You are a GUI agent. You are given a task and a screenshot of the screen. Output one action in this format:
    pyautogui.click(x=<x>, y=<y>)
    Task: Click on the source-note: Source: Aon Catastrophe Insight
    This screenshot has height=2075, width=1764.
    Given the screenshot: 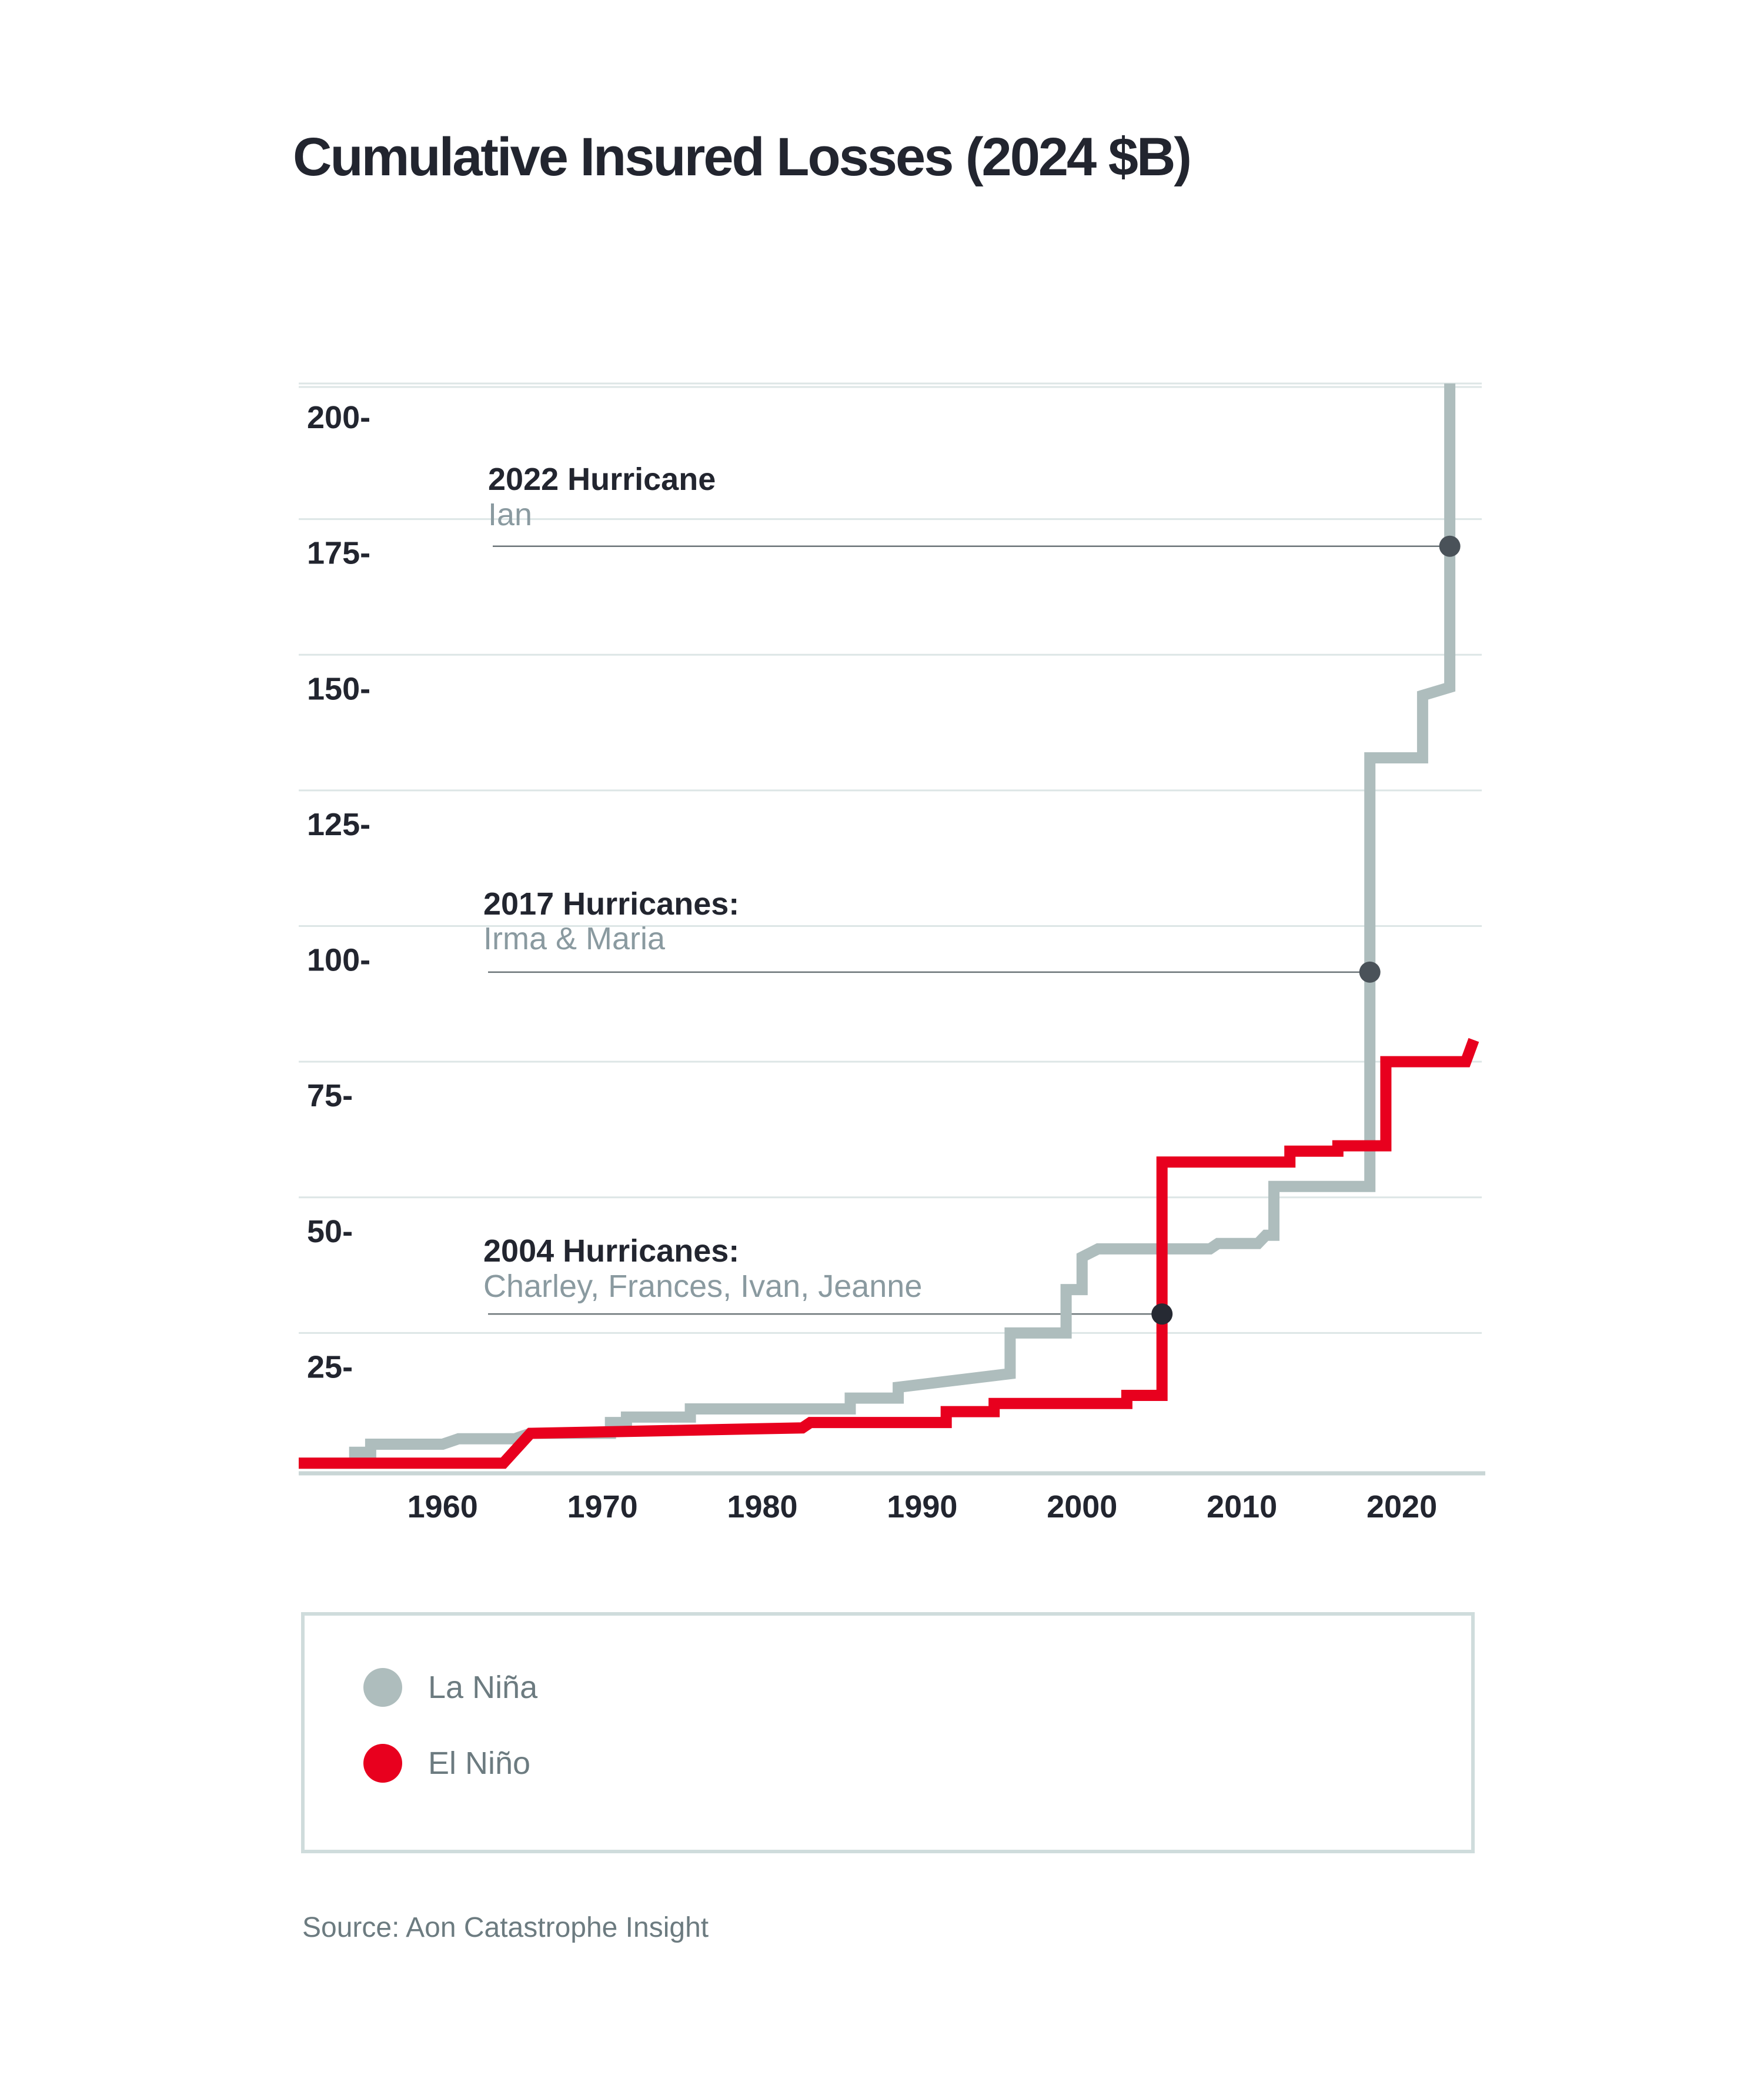 What is the action you would take?
    pyautogui.click(x=505, y=1928)
    